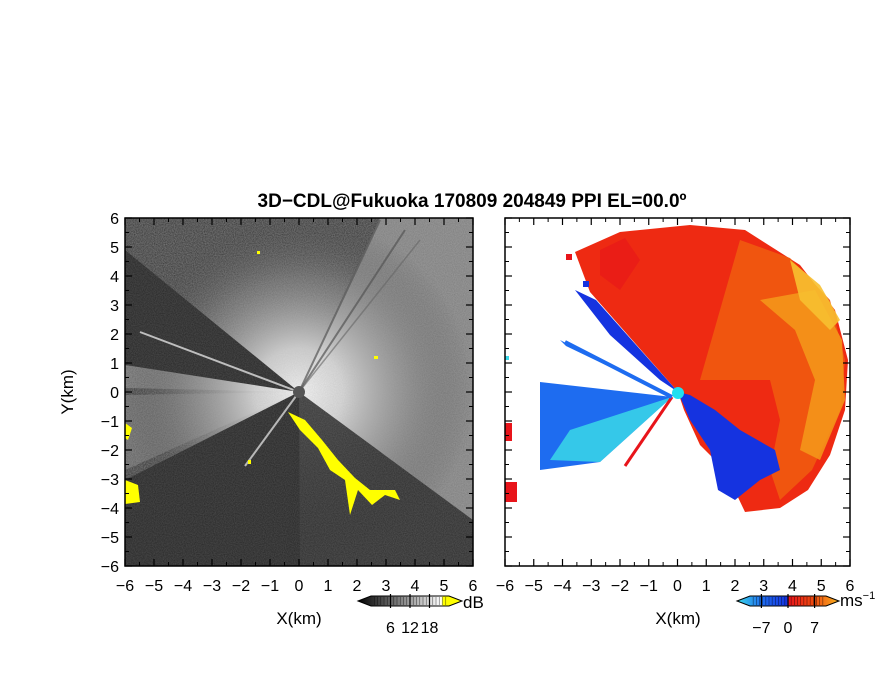 The width and height of the screenshot is (880, 685). I want to click on velocity-colorbar: −7 0 7 ms−1, so click(805, 613).